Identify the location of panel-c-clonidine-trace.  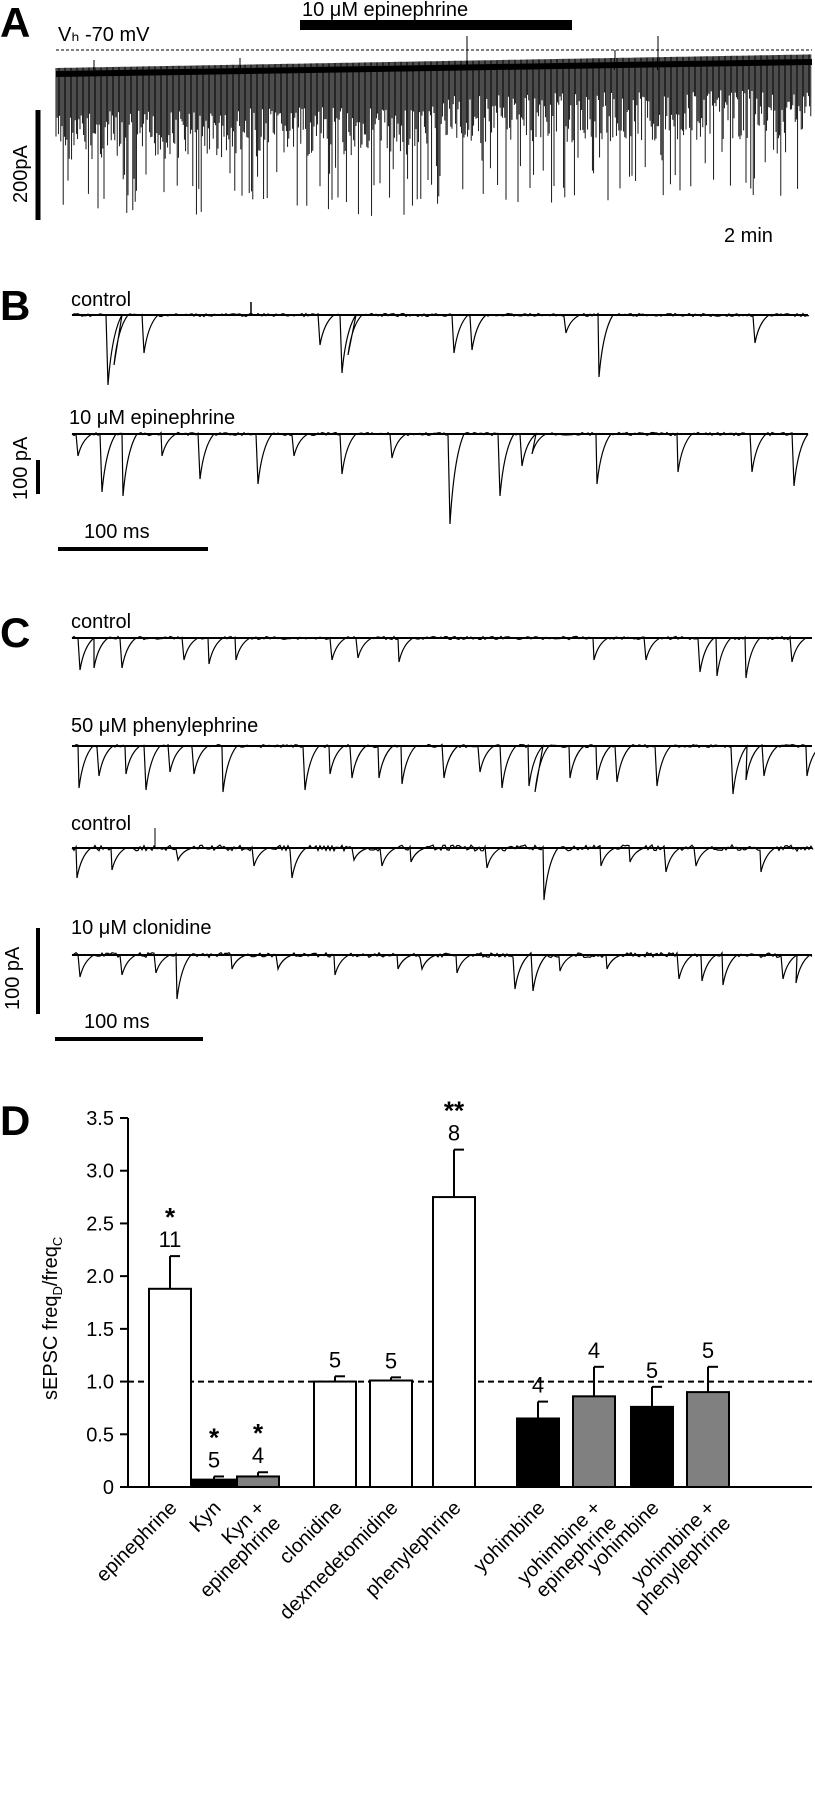
(442, 975).